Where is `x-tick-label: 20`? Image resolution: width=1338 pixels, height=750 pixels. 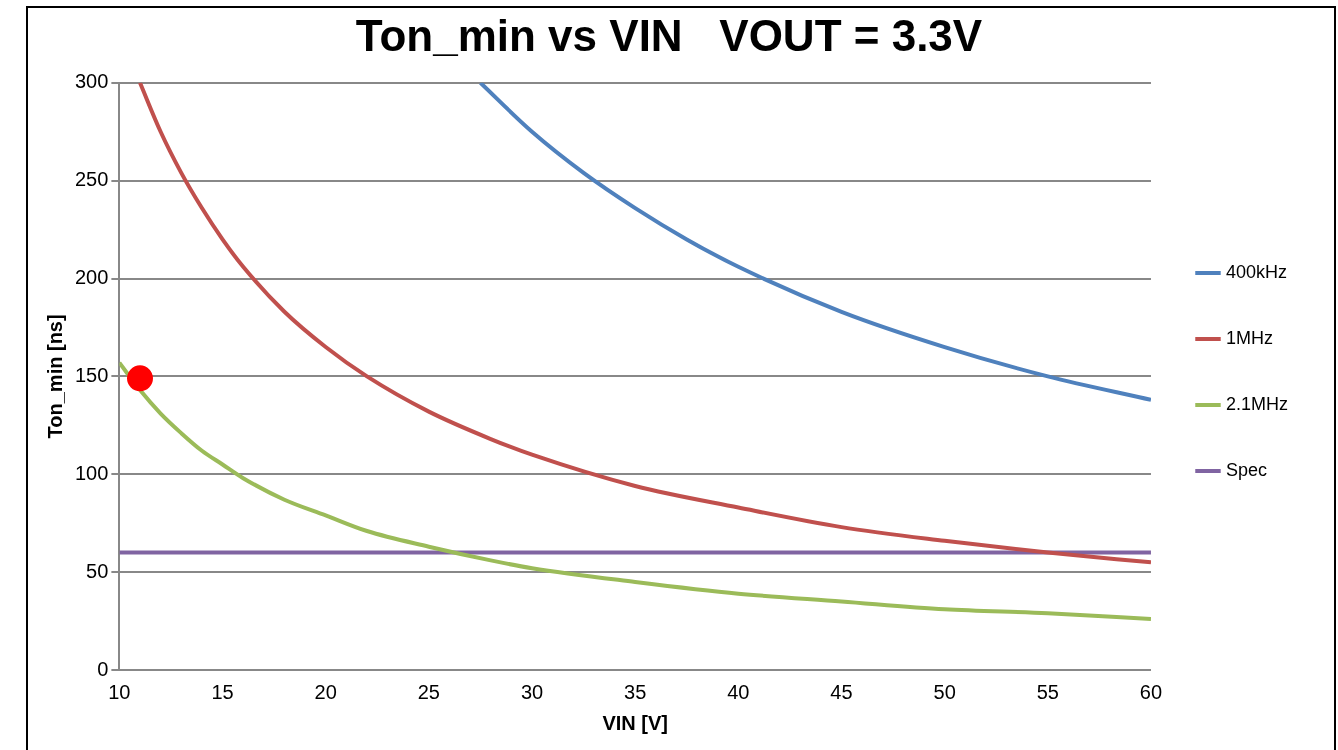 x-tick-label: 20 is located at coordinates (325, 691).